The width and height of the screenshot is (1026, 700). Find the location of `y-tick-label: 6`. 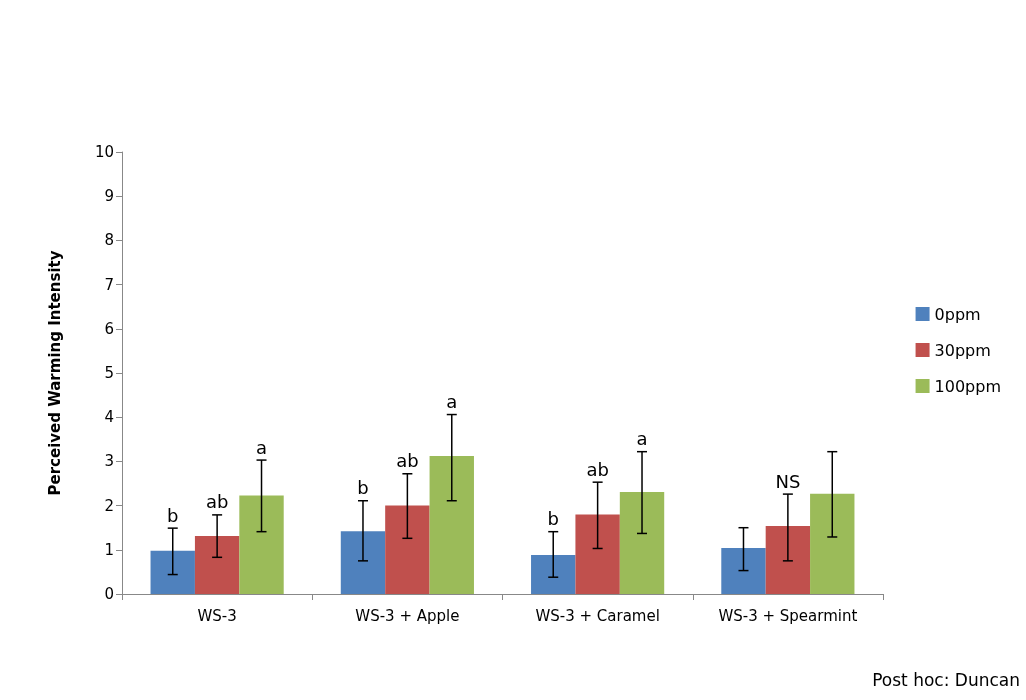

y-tick-label: 6 is located at coordinates (109, 328).